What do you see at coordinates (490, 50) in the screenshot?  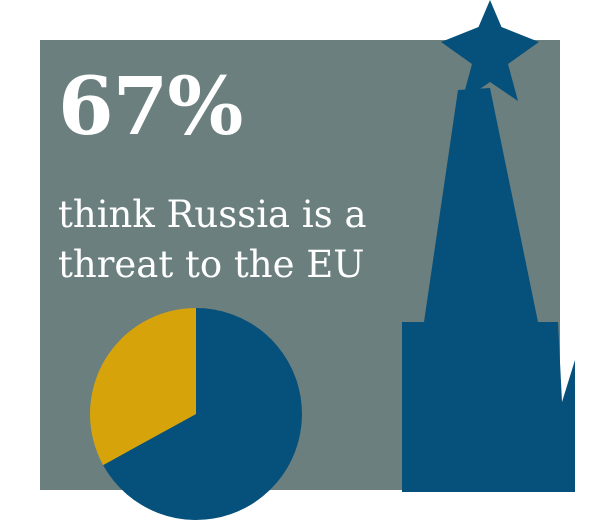 I see `star-icon` at bounding box center [490, 50].